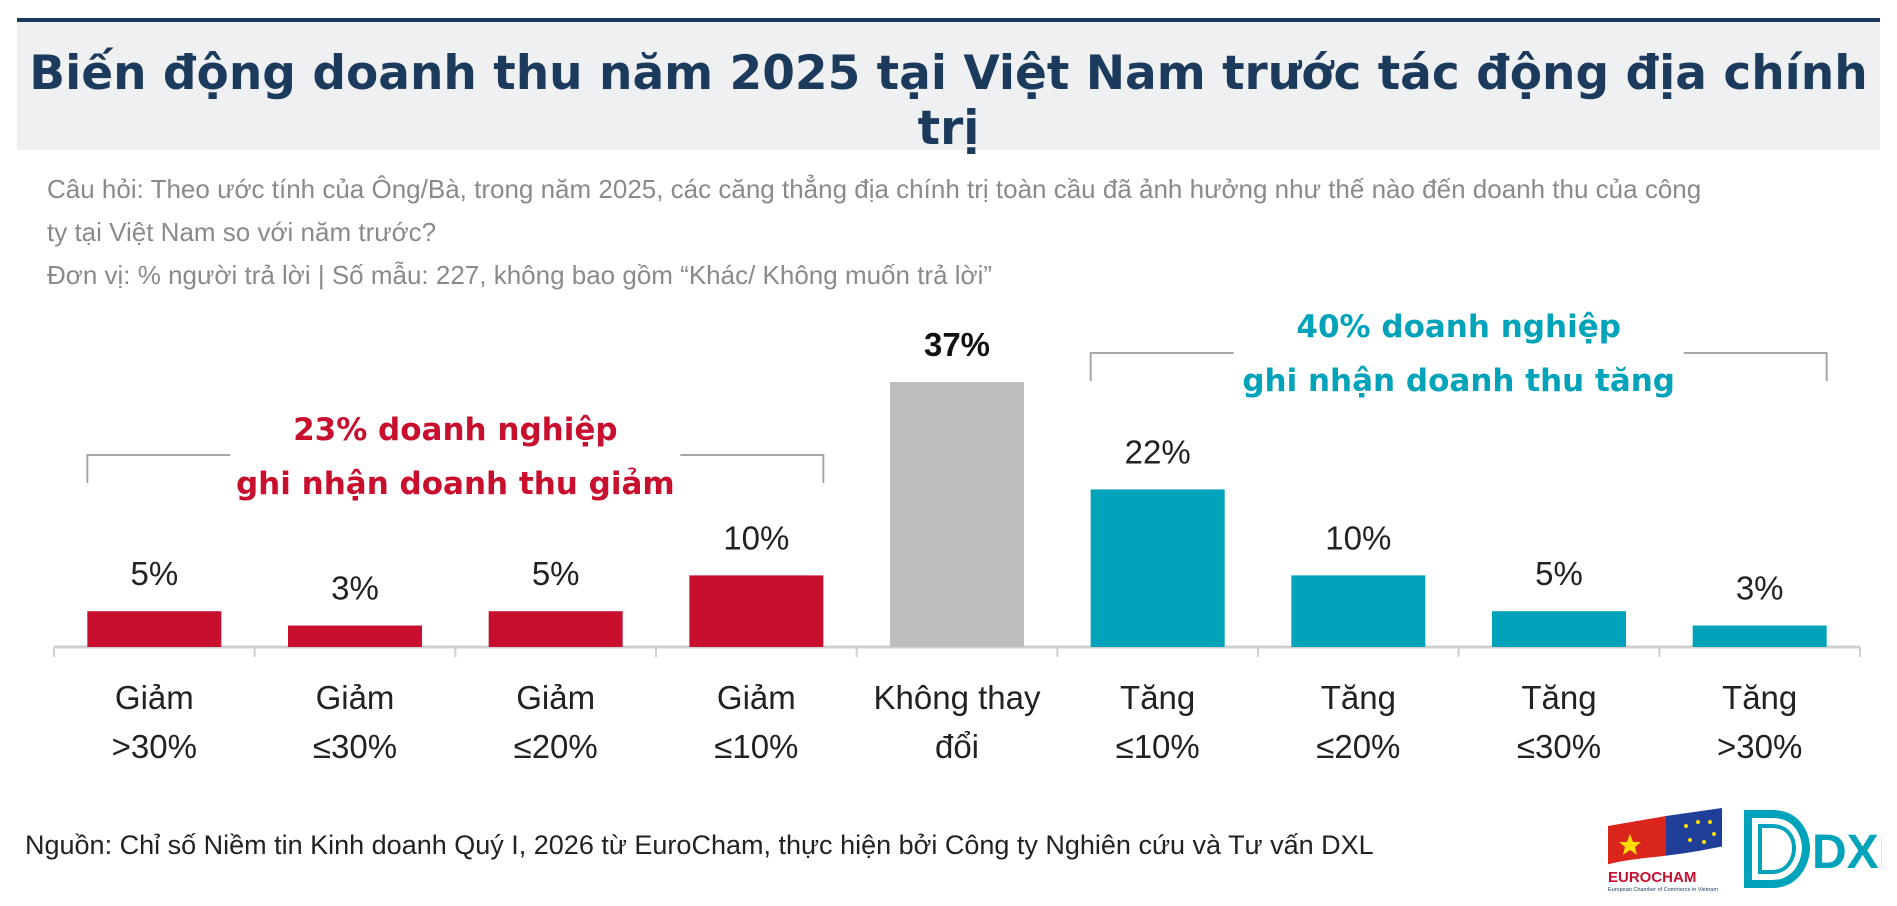  Describe the element at coordinates (1458, 327) in the screenshot. I see `annotation-text-2-1: 40% doanh nghiệp` at that location.